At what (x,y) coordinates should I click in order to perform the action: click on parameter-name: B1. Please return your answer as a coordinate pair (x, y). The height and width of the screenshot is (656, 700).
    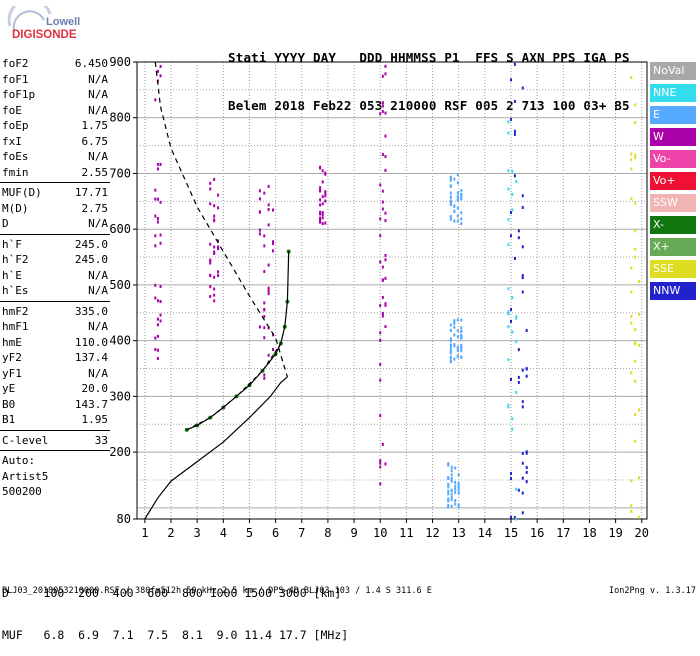
    Looking at the image, I should click on (9, 419).